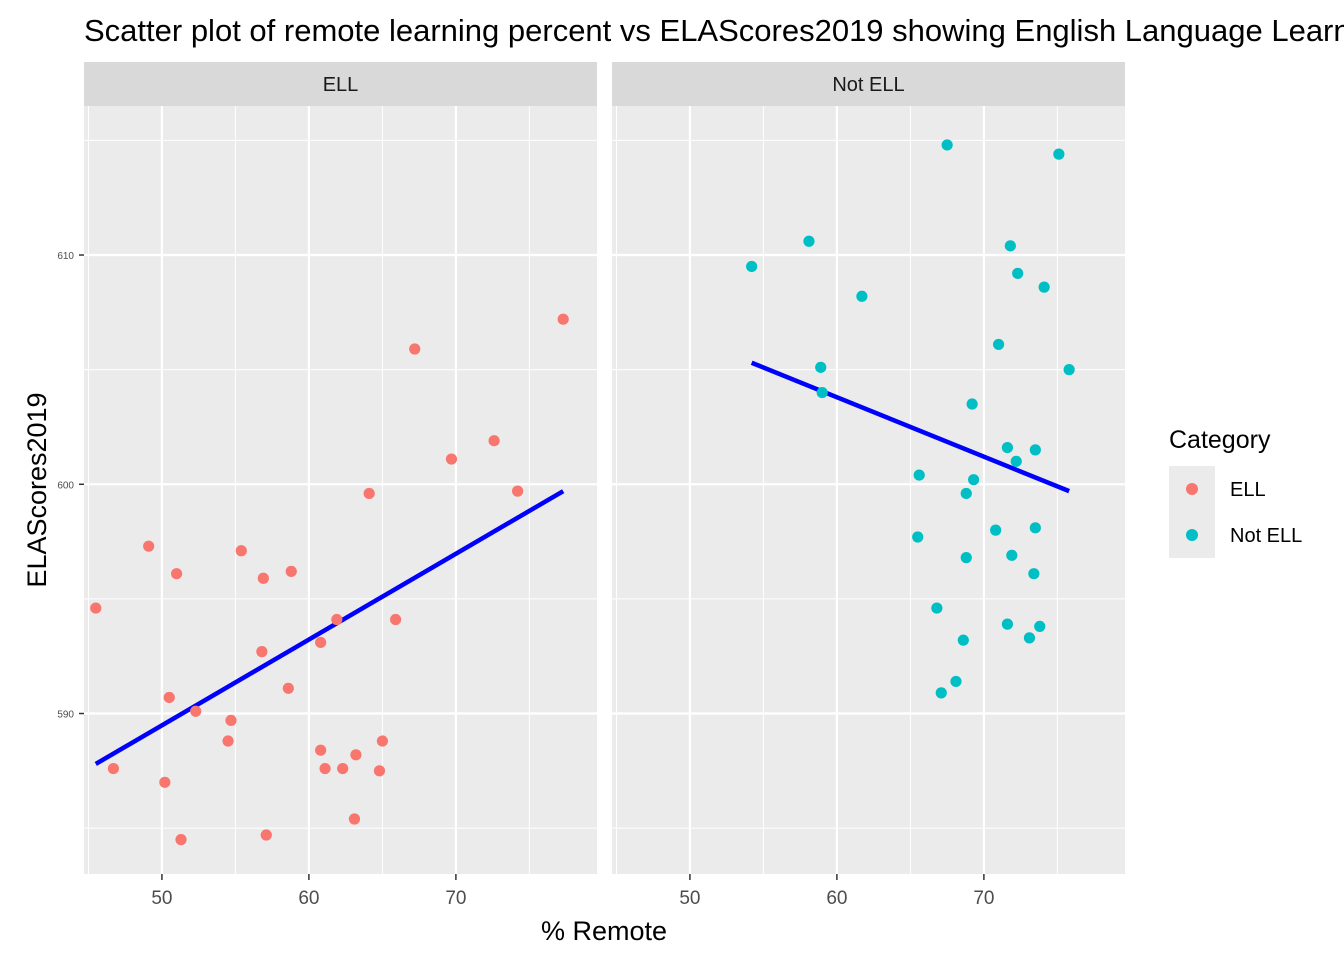 The width and height of the screenshot is (1344, 960). Describe the element at coordinates (65, 256) in the screenshot. I see `y-tick-label: 610` at that location.